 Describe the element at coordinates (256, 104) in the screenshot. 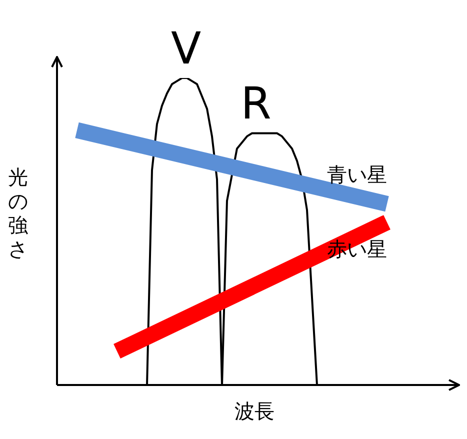

I see `series-label: R` at that location.